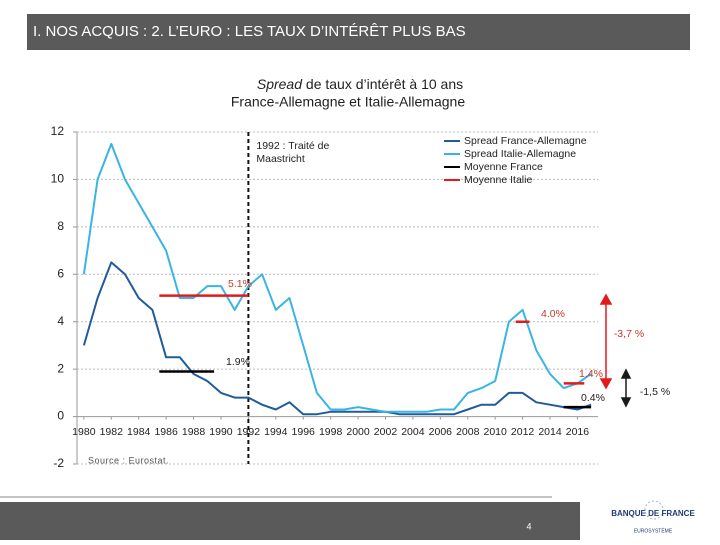  Describe the element at coordinates (238, 362) in the screenshot. I see `annotation: 1.9%` at that location.